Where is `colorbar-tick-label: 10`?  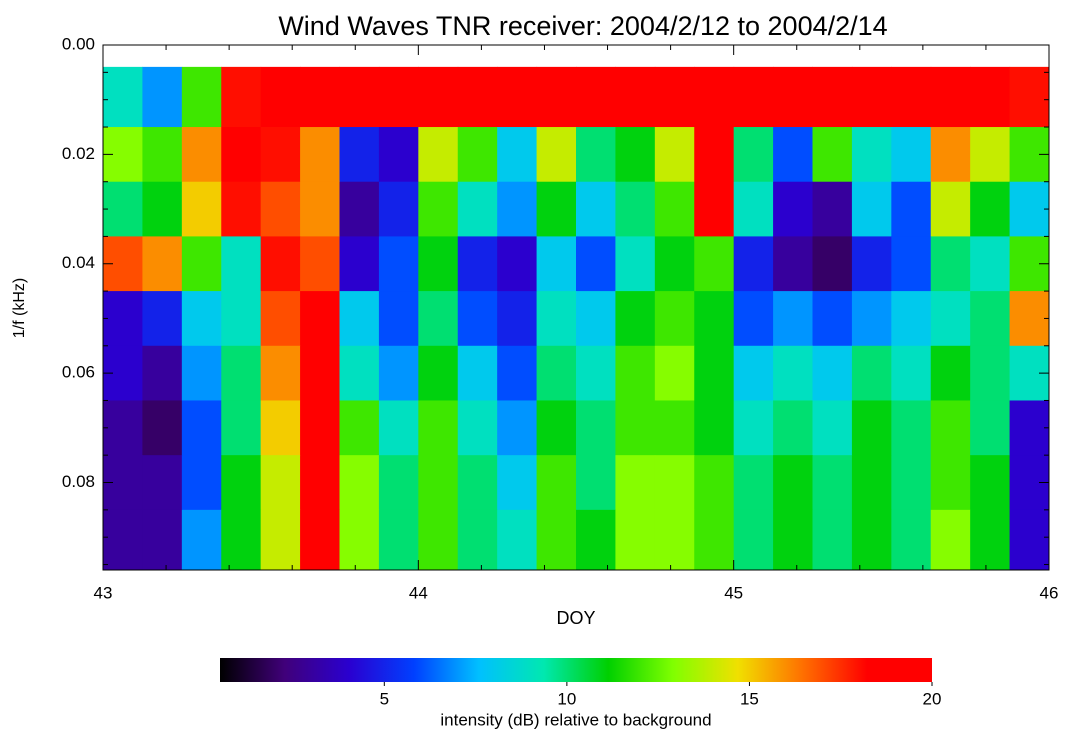
colorbar-tick-label: 10 is located at coordinates (566, 698).